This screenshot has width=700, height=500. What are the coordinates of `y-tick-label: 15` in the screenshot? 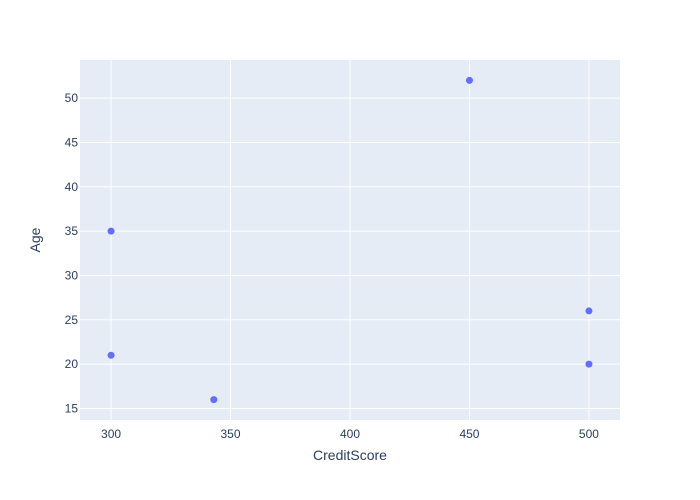 It's located at (72, 408).